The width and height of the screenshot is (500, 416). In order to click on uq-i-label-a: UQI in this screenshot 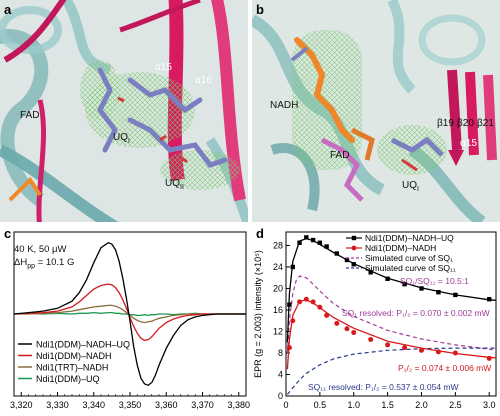, I will do `click(121, 138)`.